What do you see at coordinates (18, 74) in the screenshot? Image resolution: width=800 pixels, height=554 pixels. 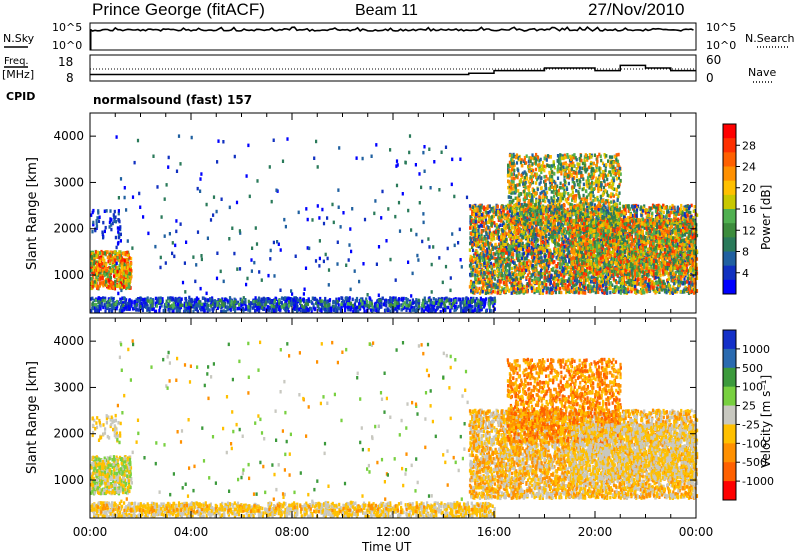 I see `freq-unit: [MHz]` at bounding box center [18, 74].